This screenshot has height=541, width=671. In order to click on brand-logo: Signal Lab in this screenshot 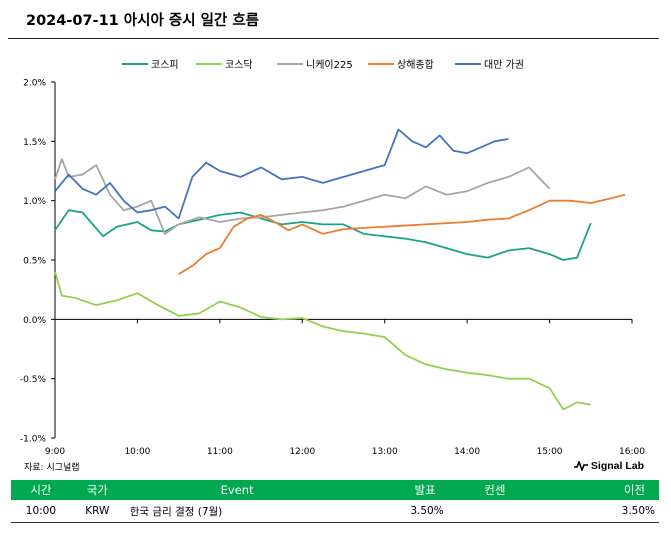, I will do `click(609, 466)`.